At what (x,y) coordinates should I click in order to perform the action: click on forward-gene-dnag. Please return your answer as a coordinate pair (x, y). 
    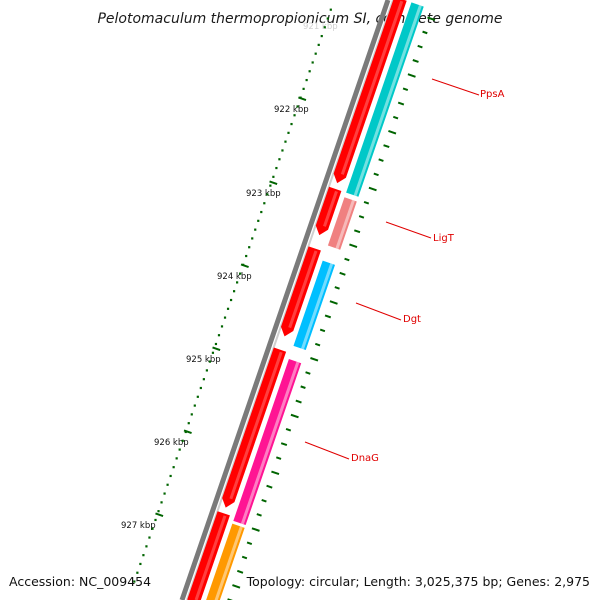
    Looking at the image, I should click on (267, 442).